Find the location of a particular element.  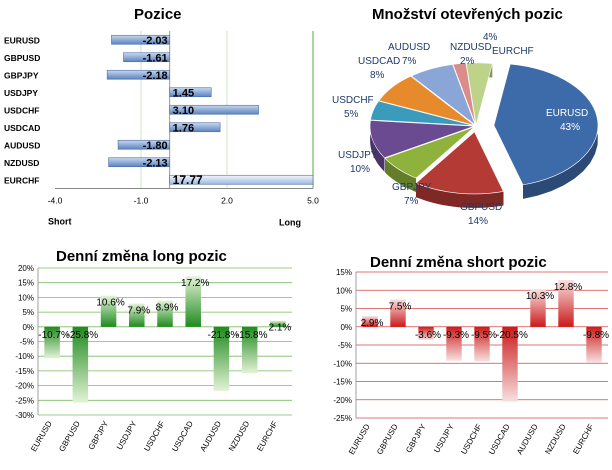

pie-label: USDCAD is located at coordinates (379, 61).